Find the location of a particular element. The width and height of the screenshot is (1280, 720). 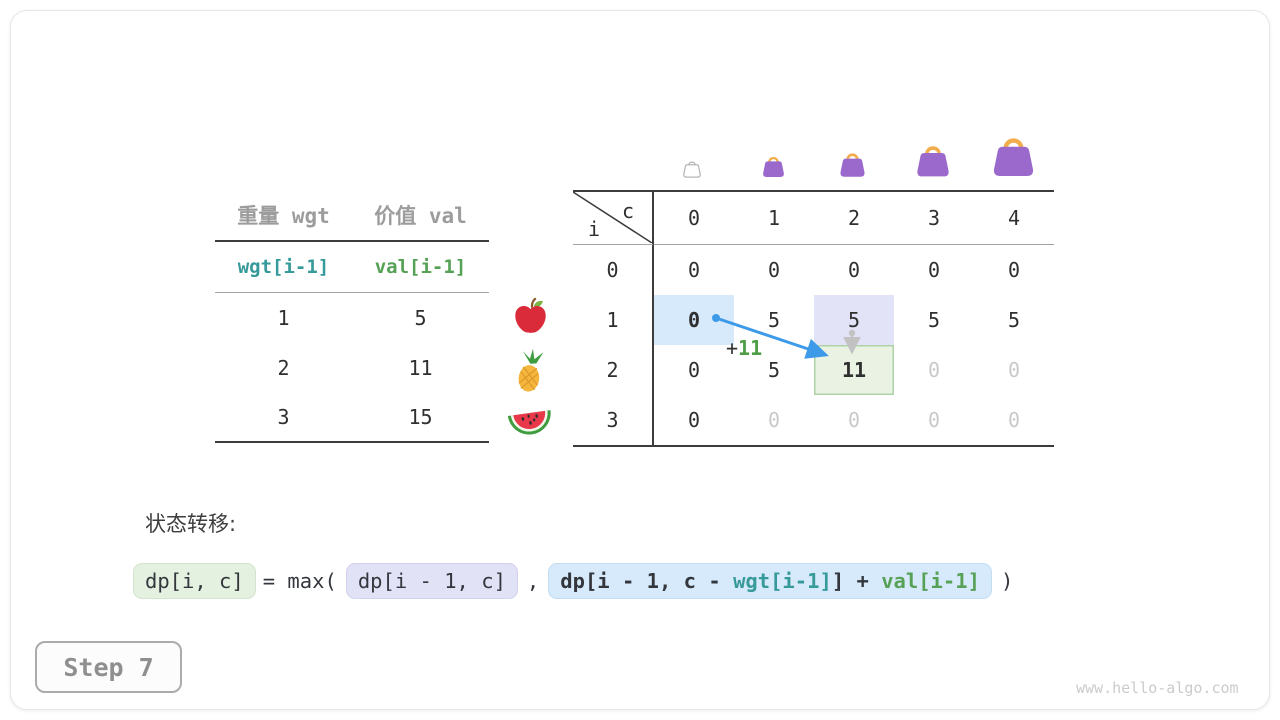

dp-cell-r3-c3: 0 is located at coordinates (934, 420).